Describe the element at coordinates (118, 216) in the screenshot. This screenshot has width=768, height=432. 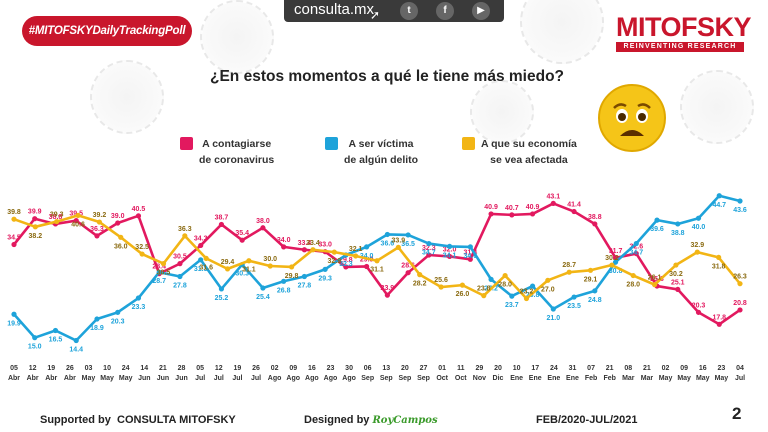
I see `data-label: 39.0` at that location.